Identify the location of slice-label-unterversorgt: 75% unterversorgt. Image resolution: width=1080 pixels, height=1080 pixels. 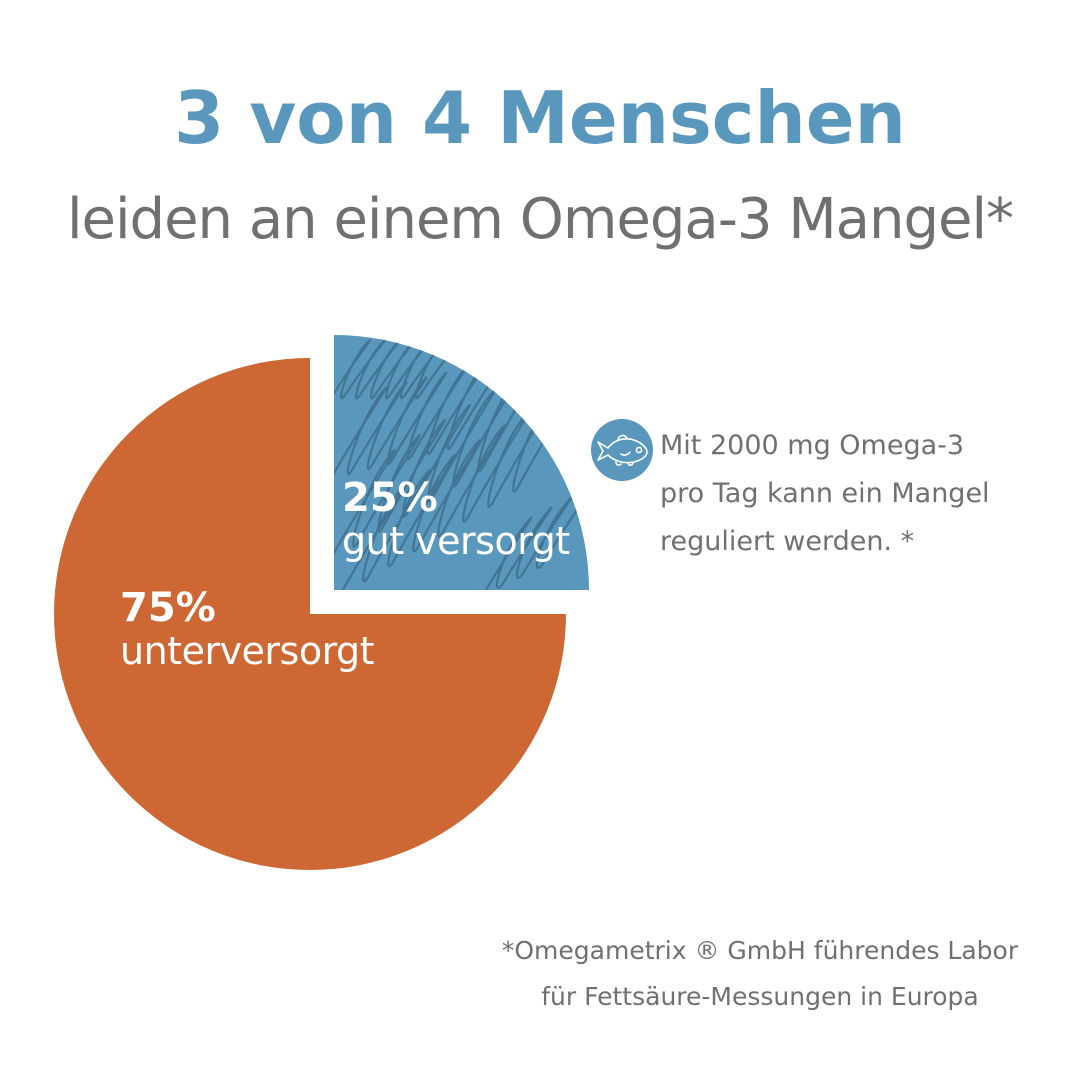
(247, 629).